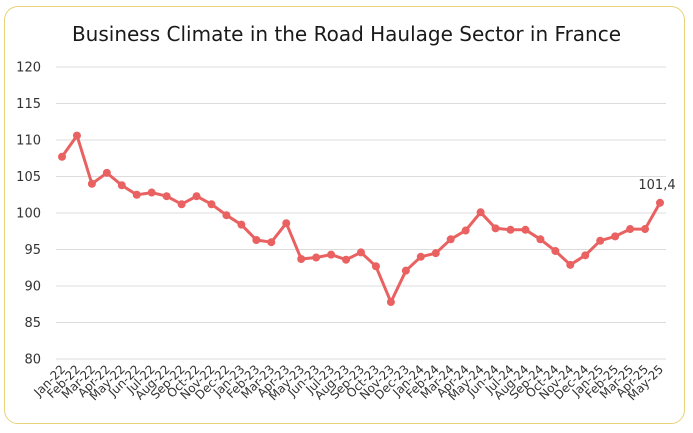 The height and width of the screenshot is (433, 693). I want to click on y-tick-label: 85, so click(32, 323).